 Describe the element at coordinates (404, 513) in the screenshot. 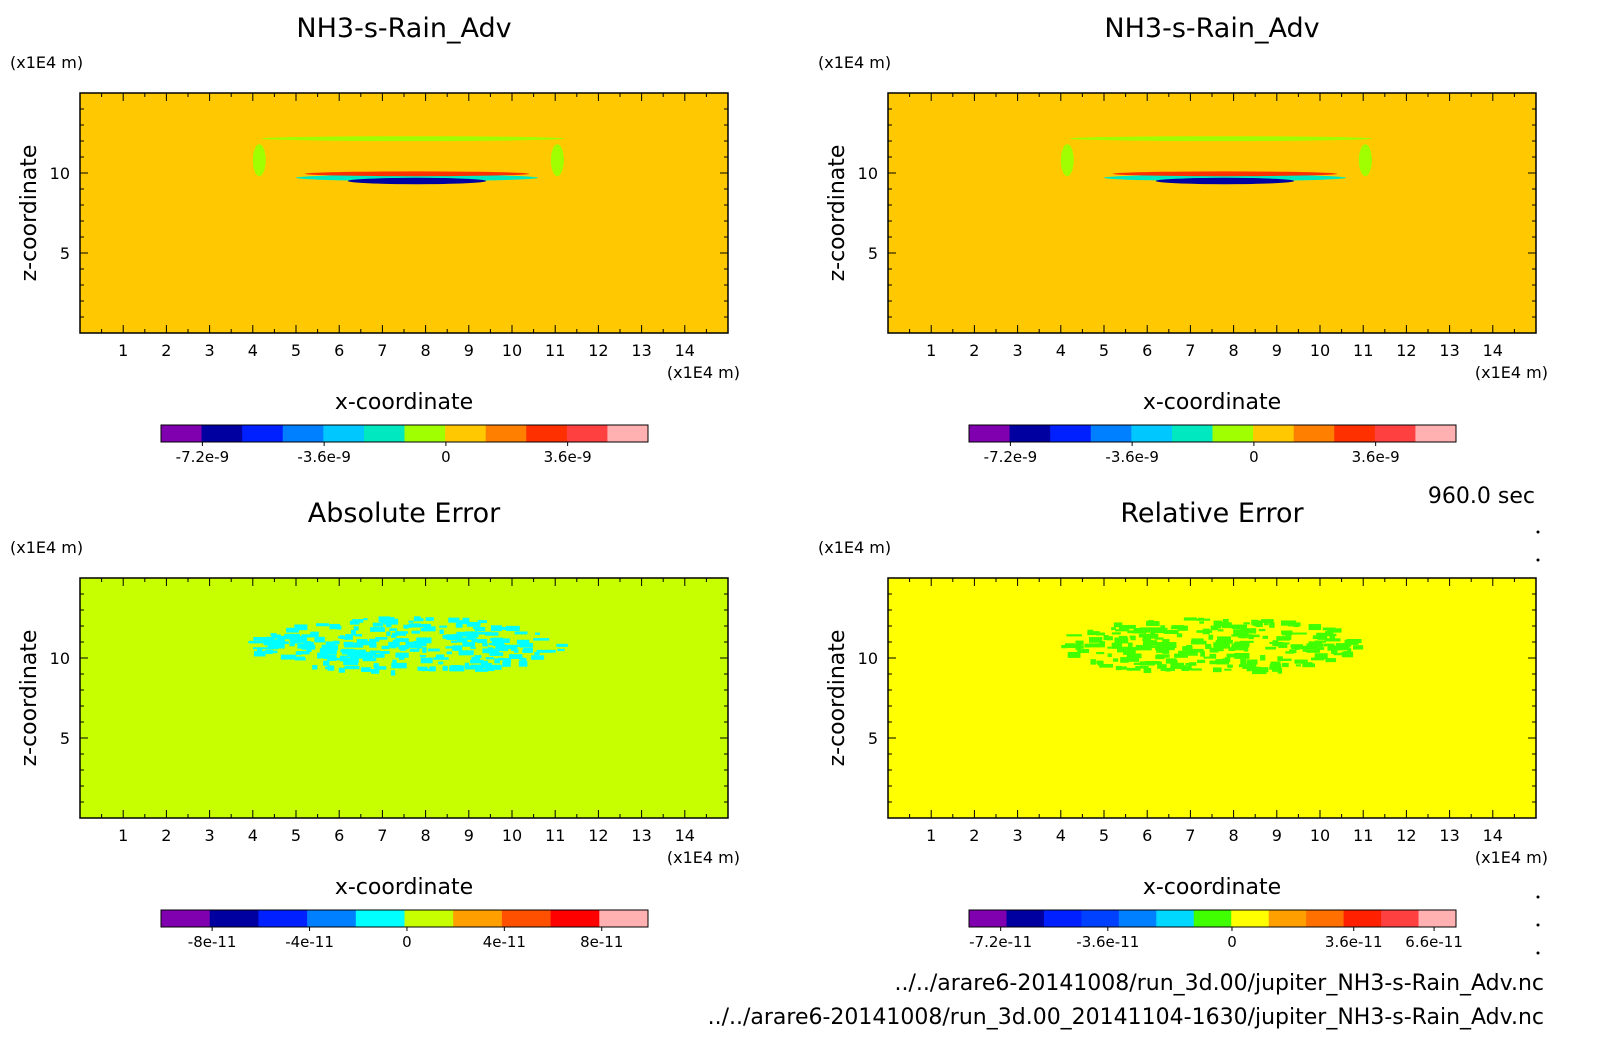

I see `panel-title: Absolute Error` at that location.